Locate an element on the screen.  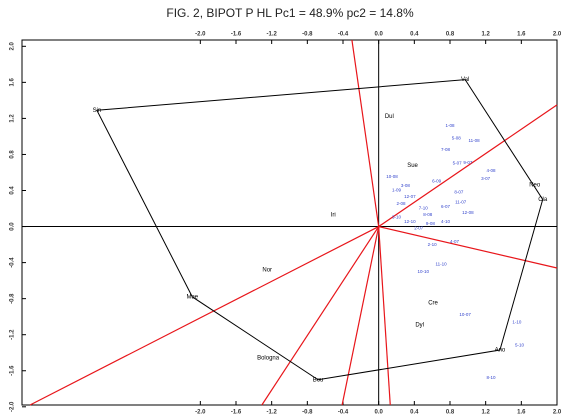
variable-label: Dul is located at coordinates (389, 117).